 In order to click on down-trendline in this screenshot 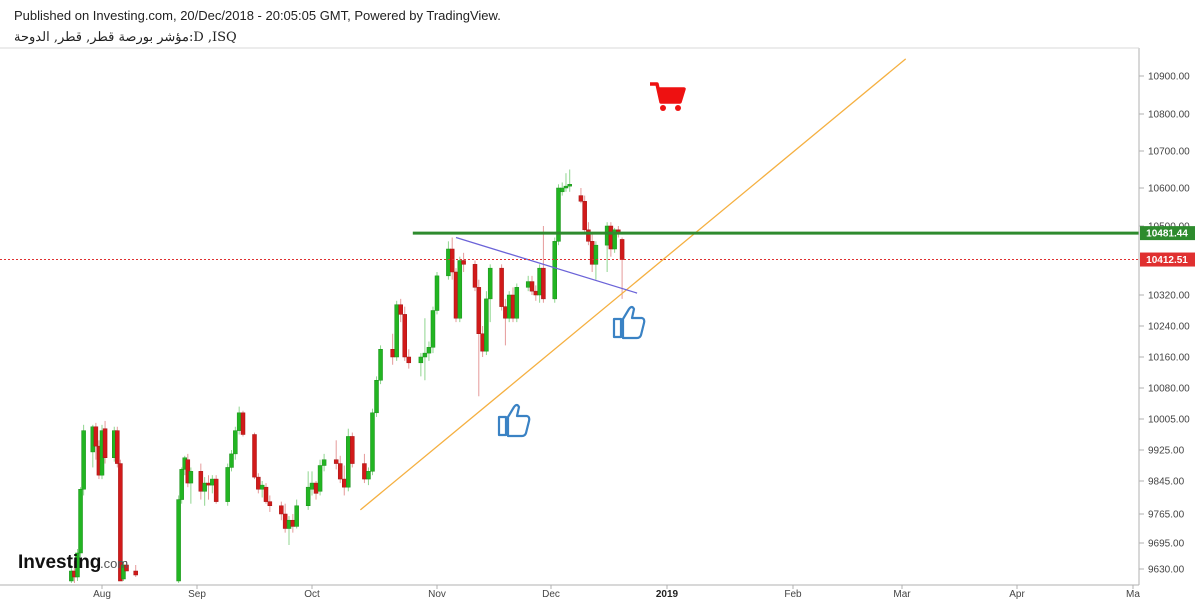, I will do `click(546, 265)`.